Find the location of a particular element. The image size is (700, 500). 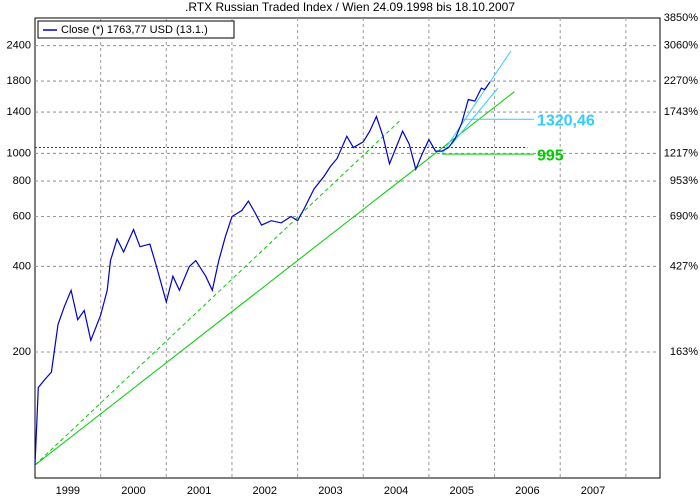

legend-label: Close (*) 1763,77 USD (13.1.) is located at coordinates (134, 30).